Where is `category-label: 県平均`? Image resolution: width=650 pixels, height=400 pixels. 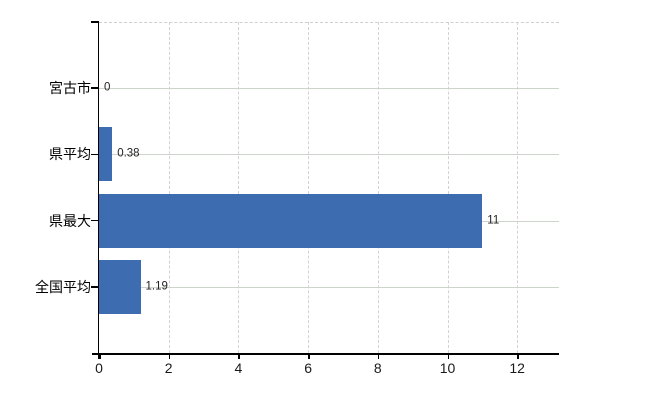 category-label: 県平均 is located at coordinates (70, 154).